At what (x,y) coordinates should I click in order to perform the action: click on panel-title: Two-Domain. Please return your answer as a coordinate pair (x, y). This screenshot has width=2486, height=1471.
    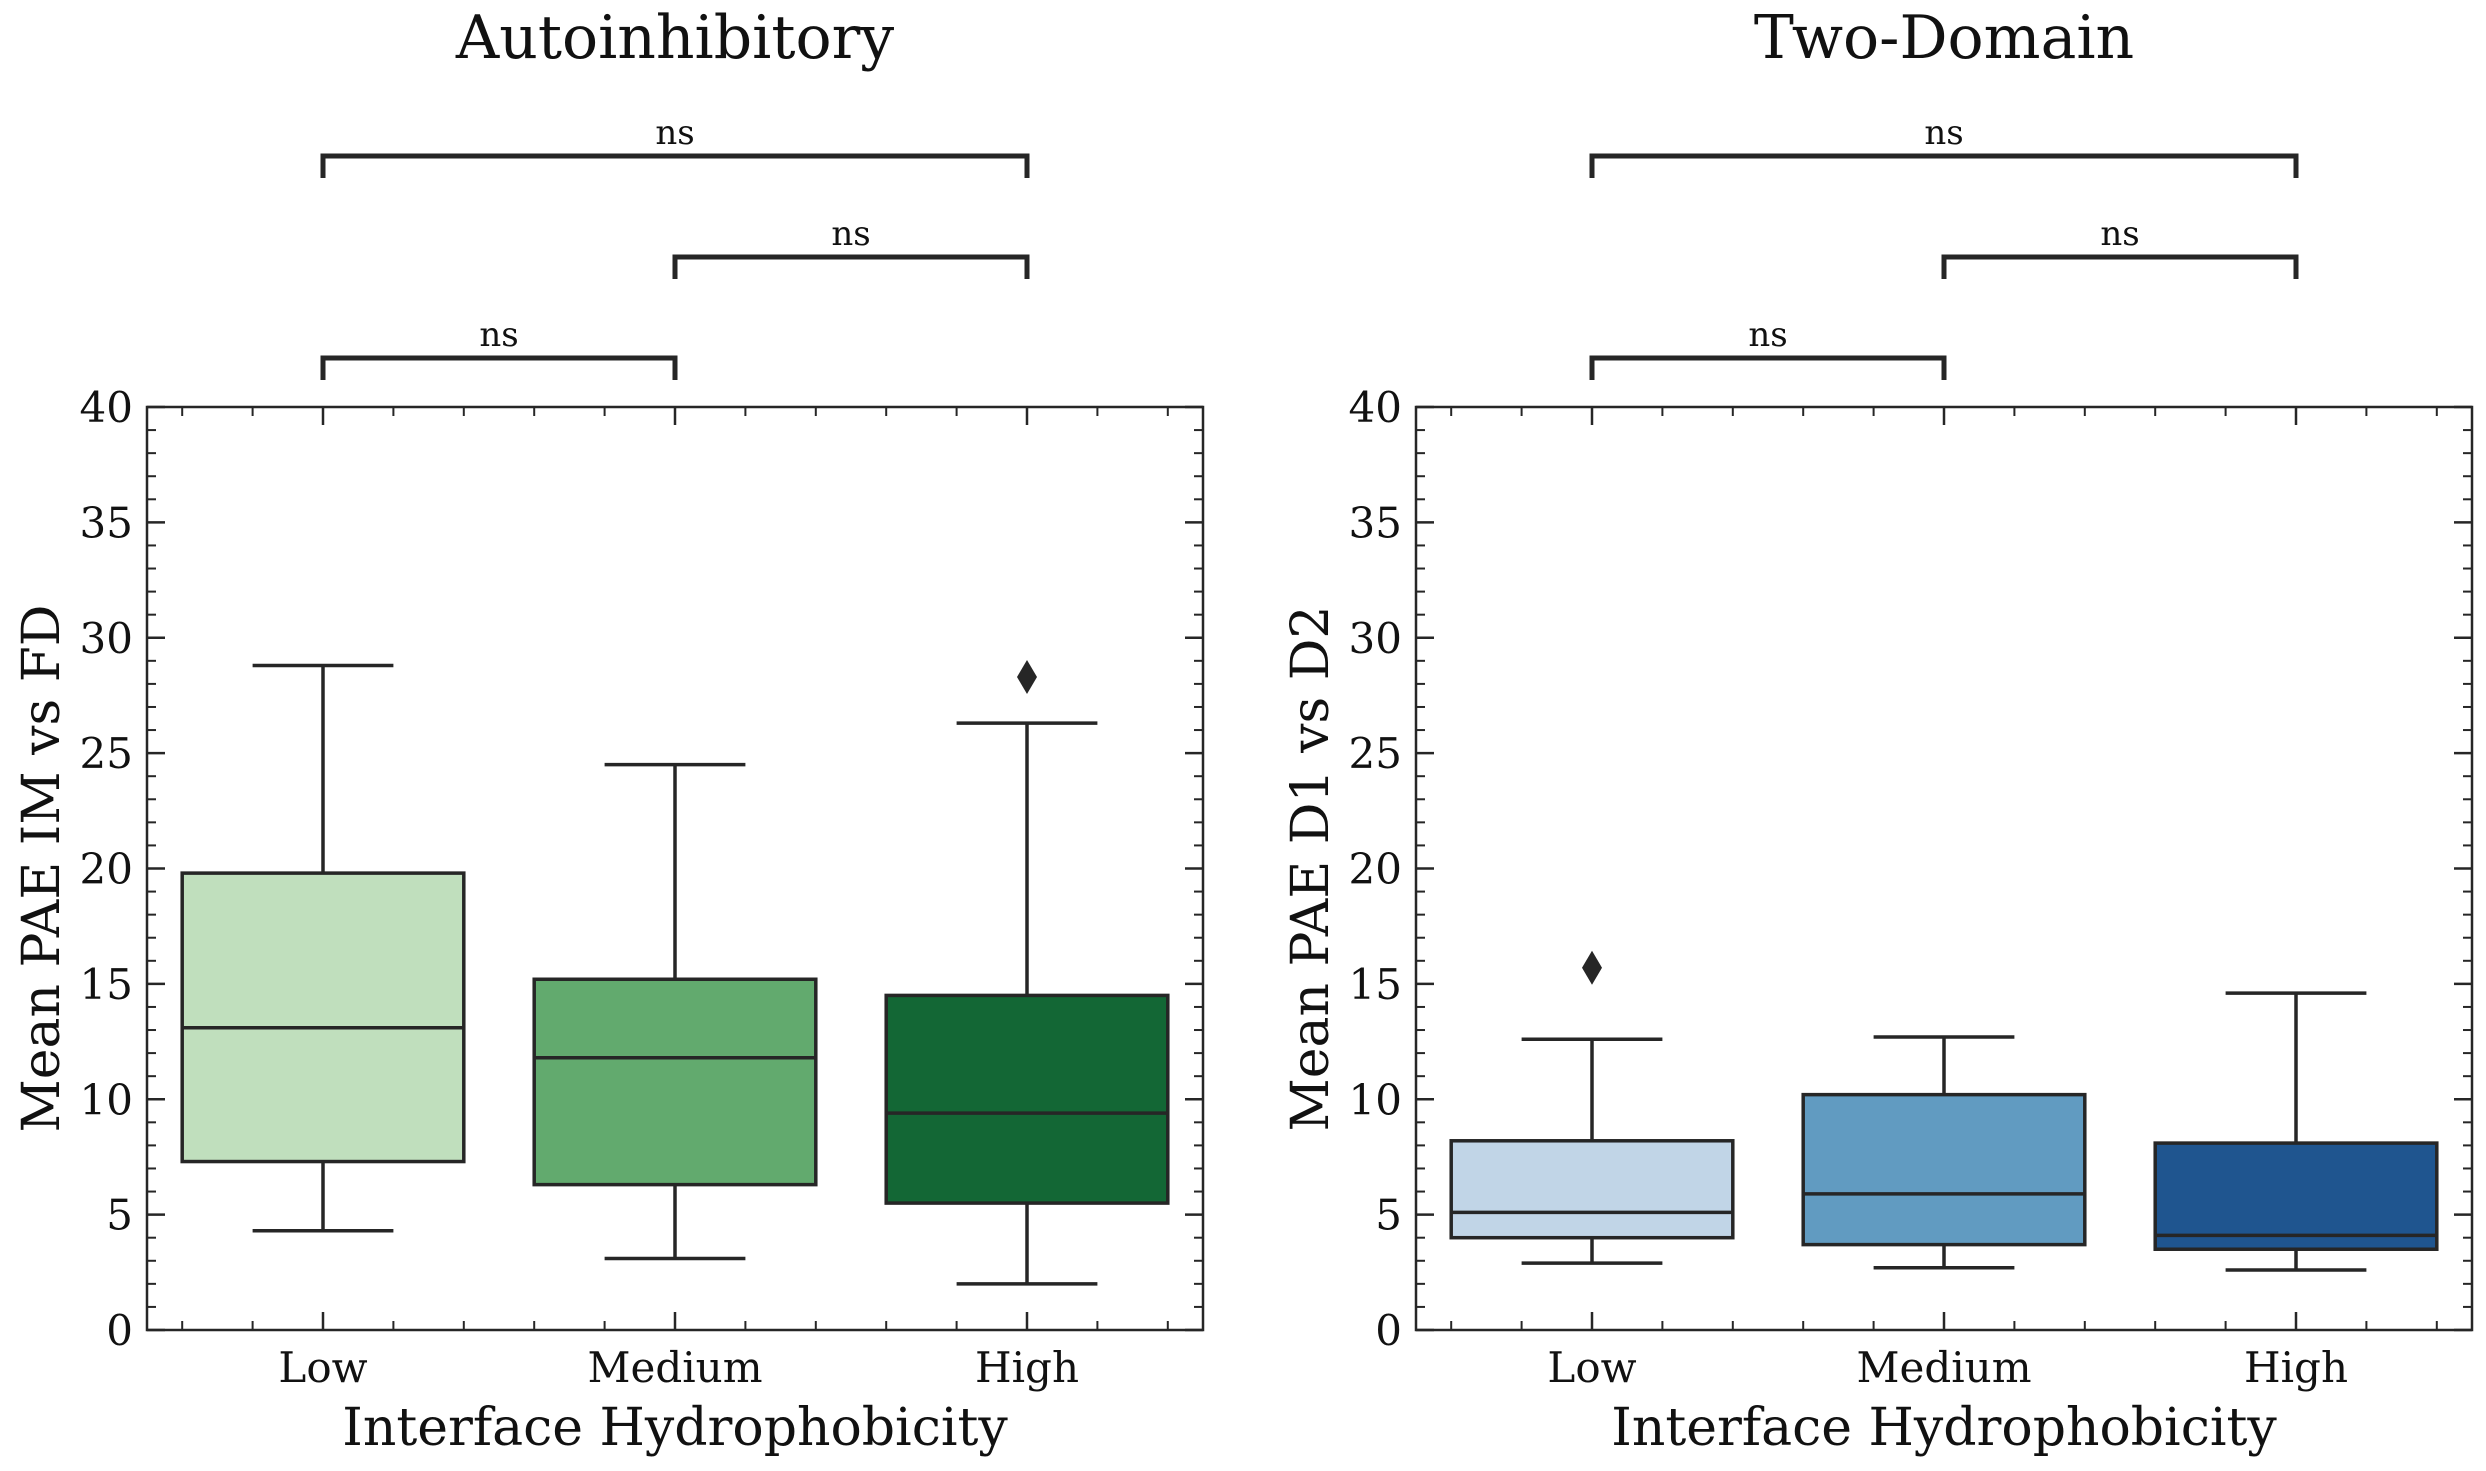
    Looking at the image, I should click on (1944, 38).